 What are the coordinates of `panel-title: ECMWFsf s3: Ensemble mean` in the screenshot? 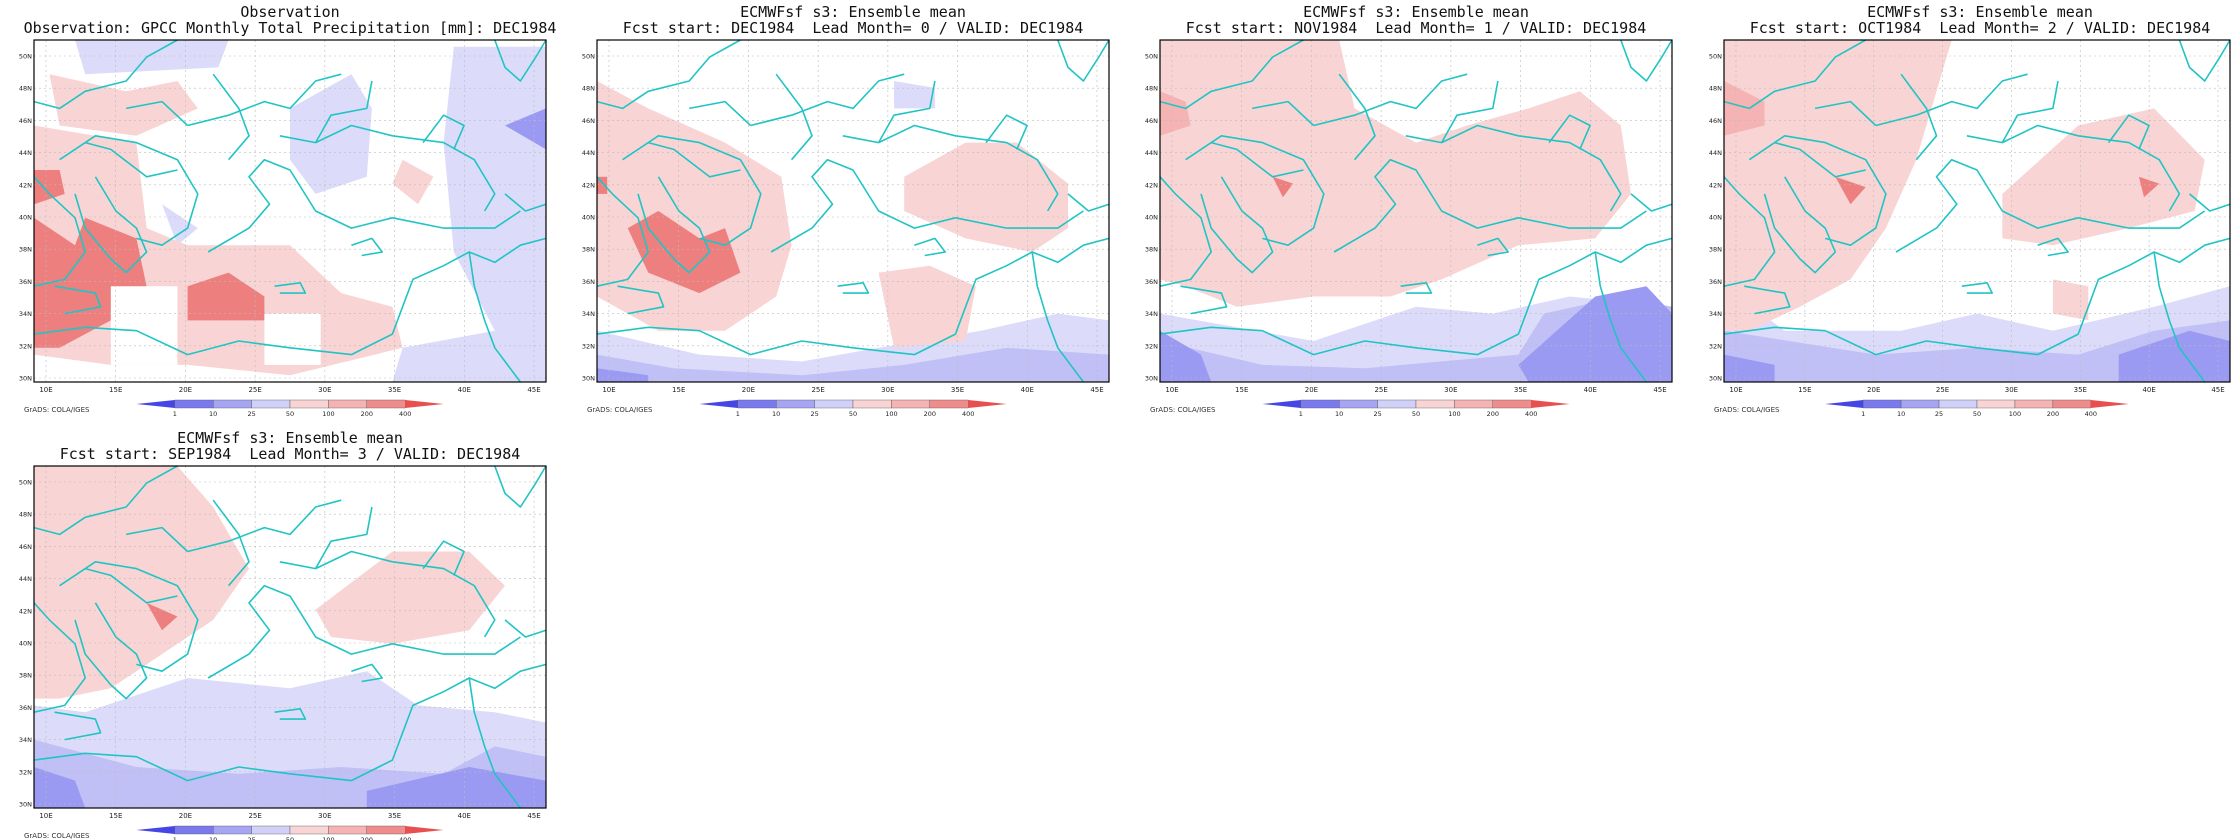 It's located at (290, 438).